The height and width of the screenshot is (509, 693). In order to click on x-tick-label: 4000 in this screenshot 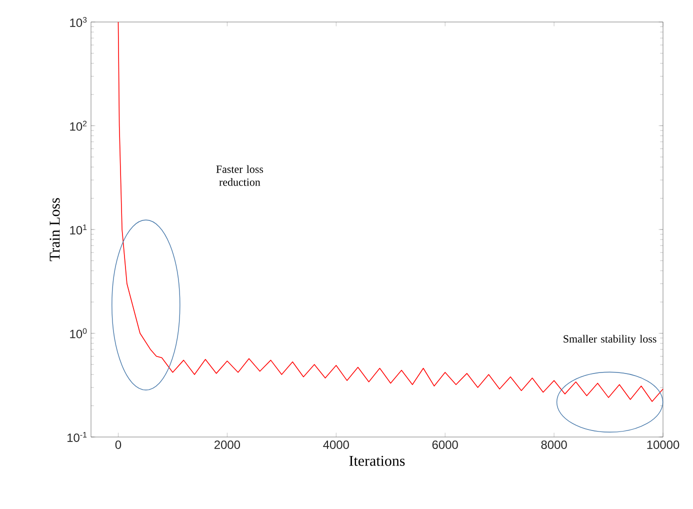, I will do `click(336, 444)`.